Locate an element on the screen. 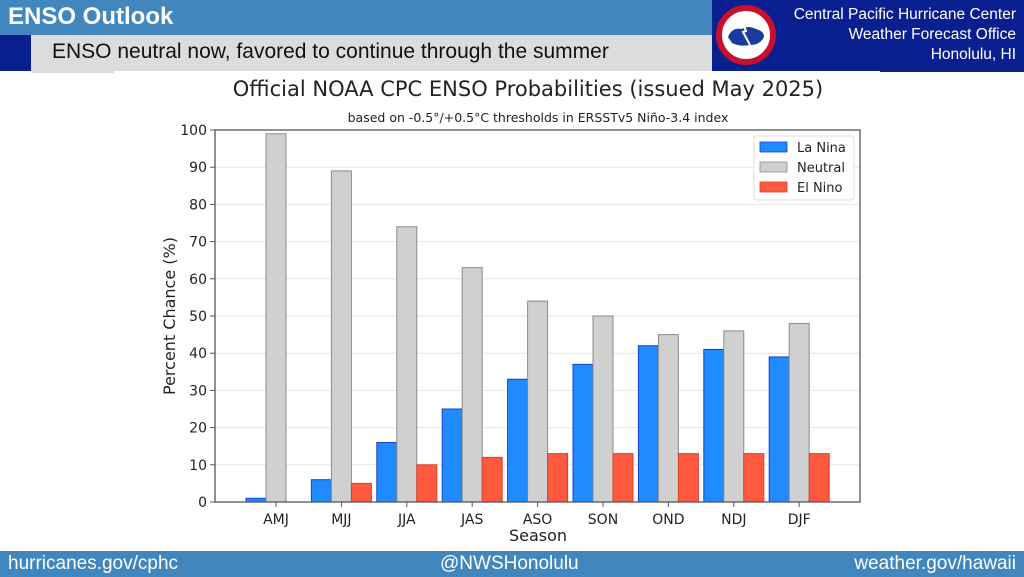  bar-el-nino-jja is located at coordinates (427, 483).